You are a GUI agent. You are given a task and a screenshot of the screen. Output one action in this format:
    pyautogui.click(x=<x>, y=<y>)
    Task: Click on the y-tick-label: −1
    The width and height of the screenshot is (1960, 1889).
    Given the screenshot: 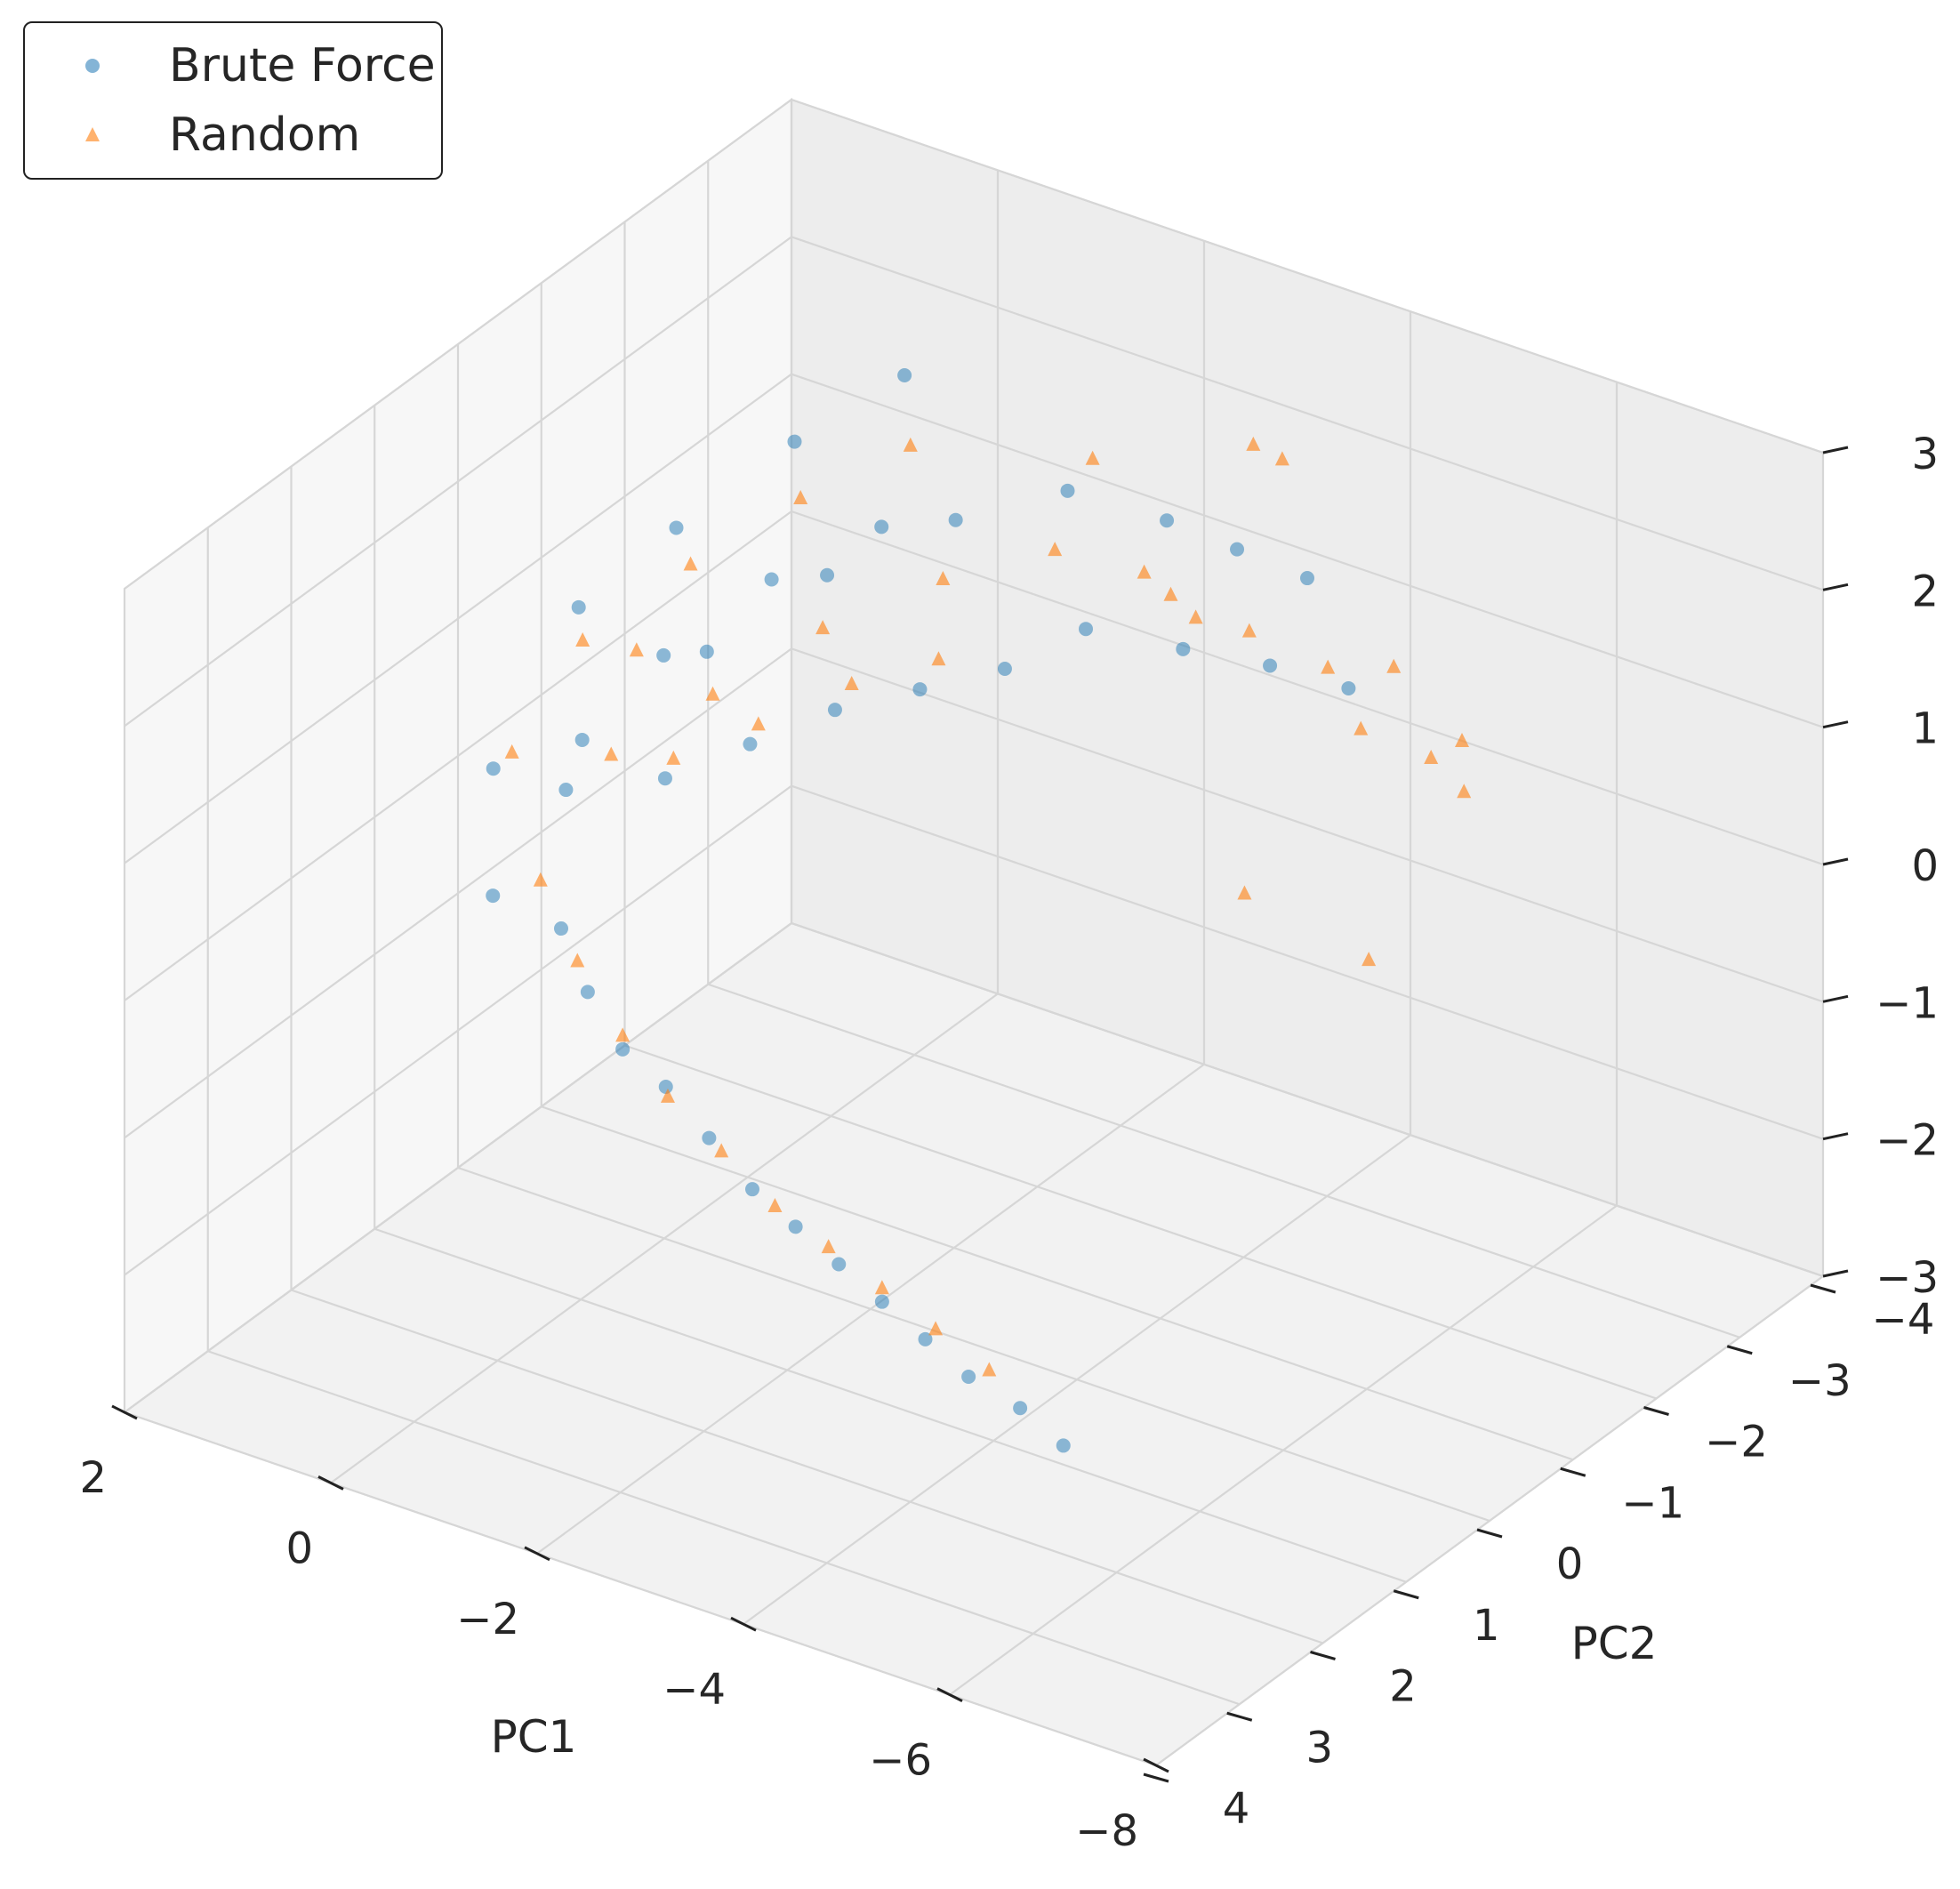 What is the action you would take?
    pyautogui.click(x=1652, y=1503)
    